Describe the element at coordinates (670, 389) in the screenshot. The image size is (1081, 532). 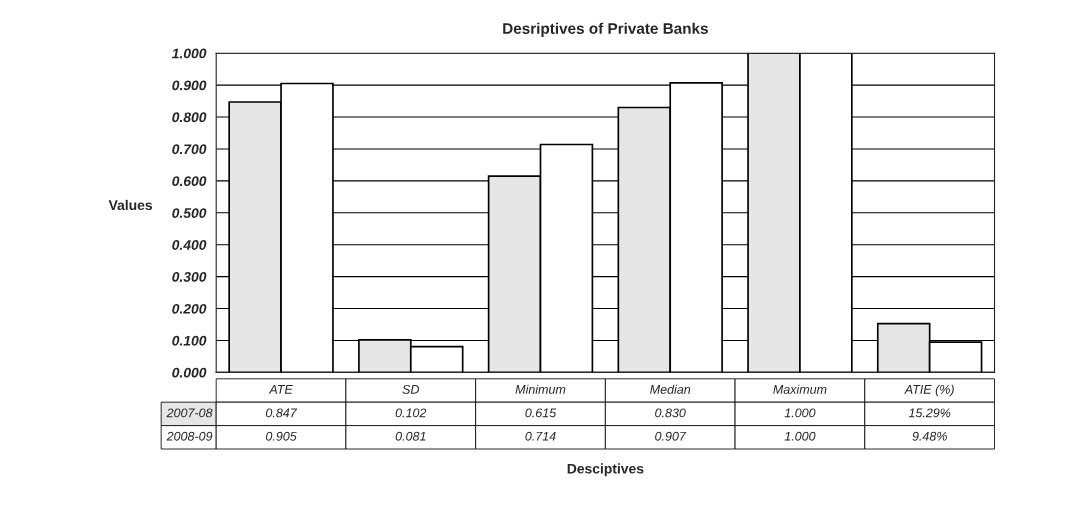
I see `x-tick-label: Median` at that location.